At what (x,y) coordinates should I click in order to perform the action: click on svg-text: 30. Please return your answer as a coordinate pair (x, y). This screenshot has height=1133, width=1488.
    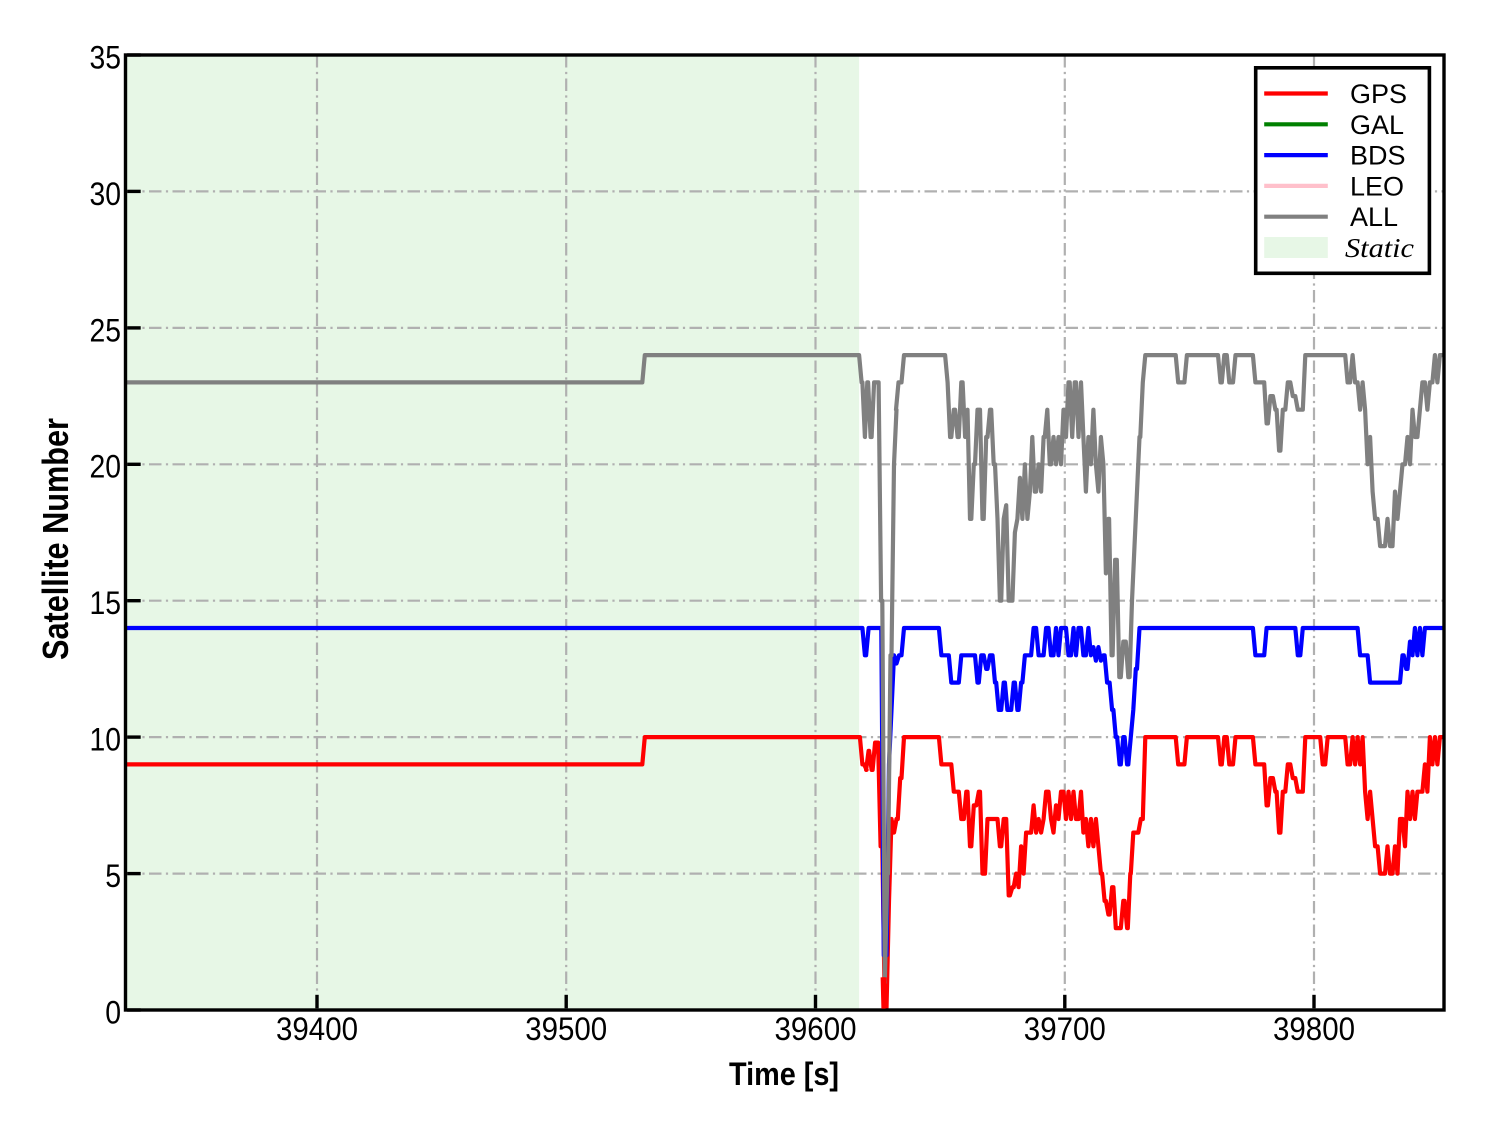
    Looking at the image, I should click on (106, 194).